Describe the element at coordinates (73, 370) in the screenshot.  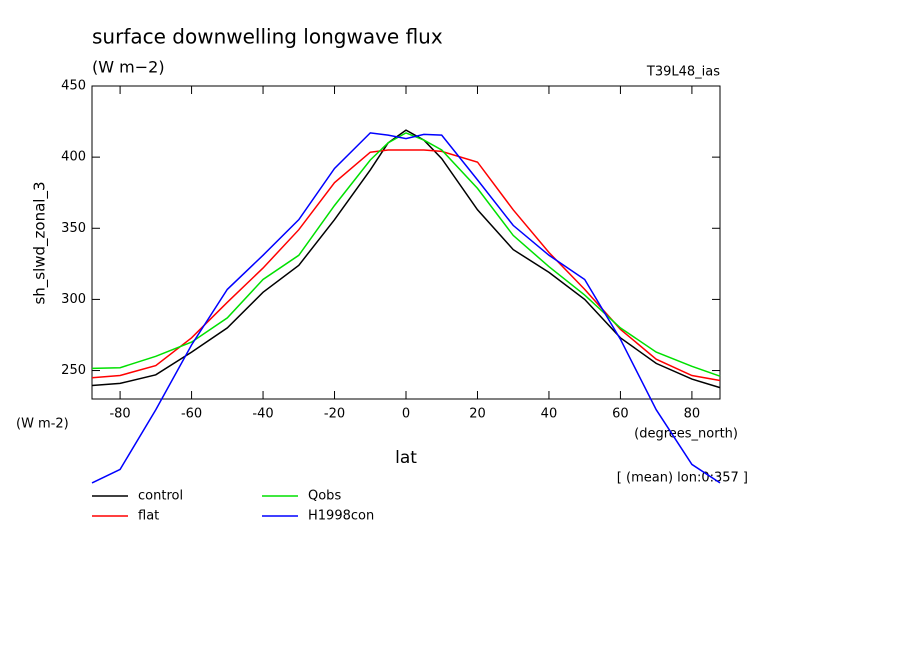
I see `y-tick-label: 250` at that location.